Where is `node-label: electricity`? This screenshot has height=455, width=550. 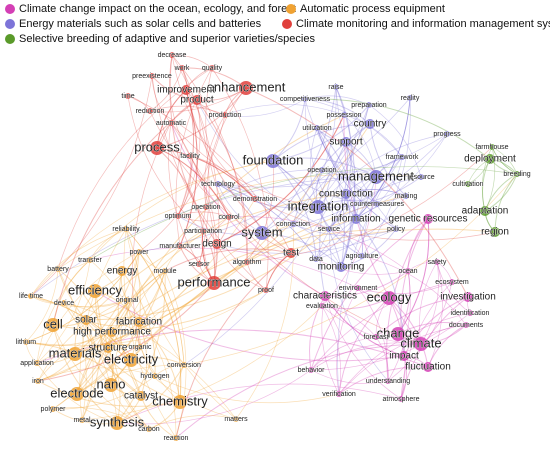
node-label: electricity is located at coordinates (131, 358).